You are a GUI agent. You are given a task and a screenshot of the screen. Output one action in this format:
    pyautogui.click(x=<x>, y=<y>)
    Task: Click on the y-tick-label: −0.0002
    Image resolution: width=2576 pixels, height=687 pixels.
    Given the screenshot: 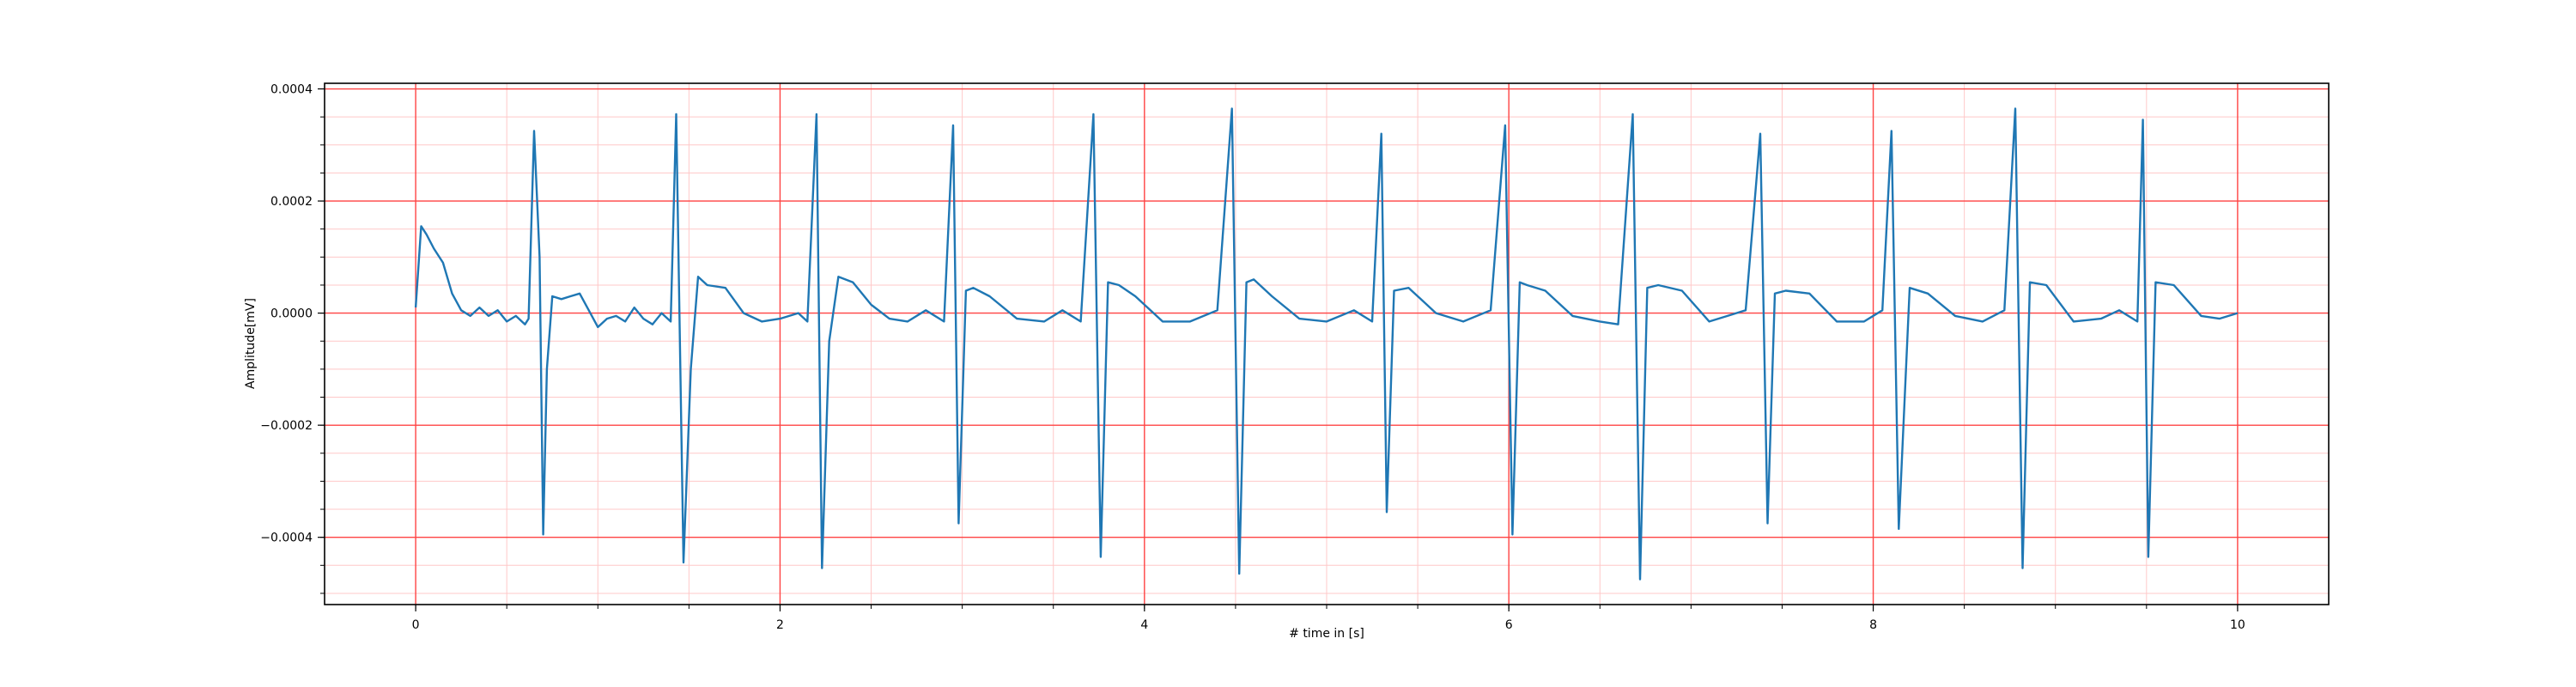 What is the action you would take?
    pyautogui.click(x=286, y=426)
    